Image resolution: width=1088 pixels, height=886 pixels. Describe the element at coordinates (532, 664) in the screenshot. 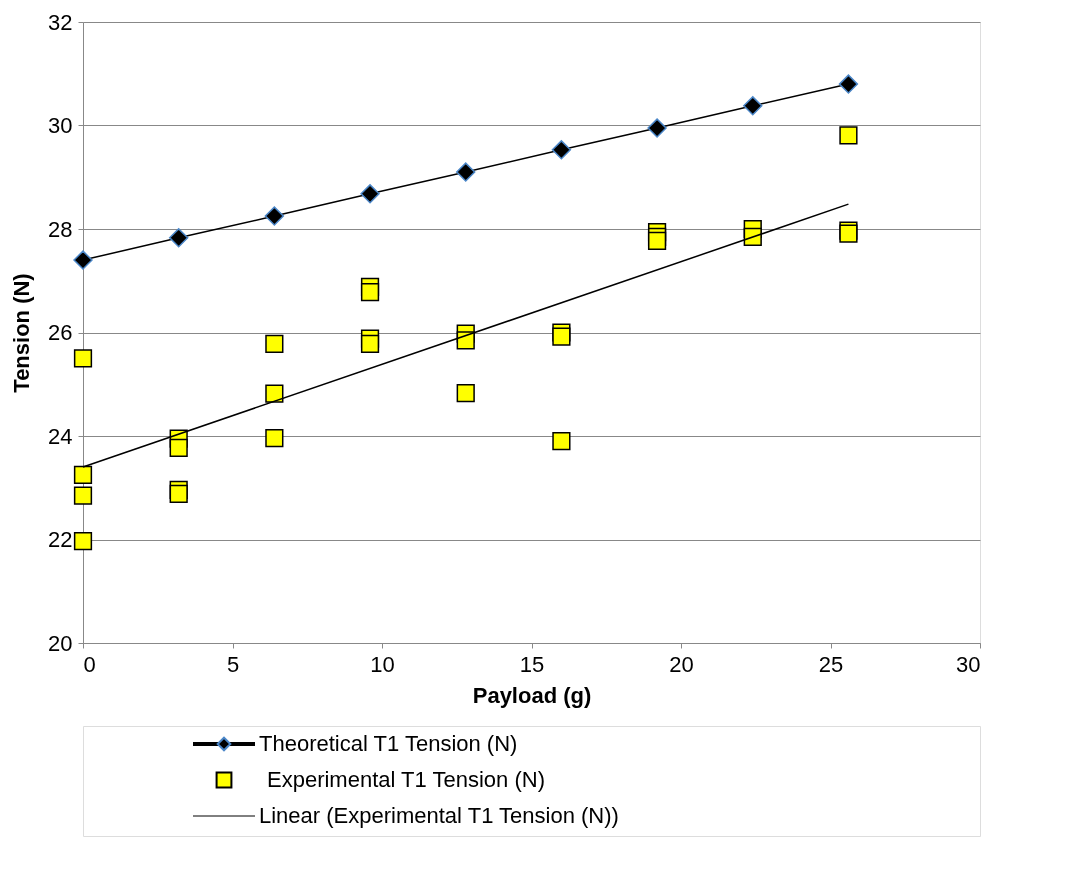

I see `x-tick-label: 15` at that location.